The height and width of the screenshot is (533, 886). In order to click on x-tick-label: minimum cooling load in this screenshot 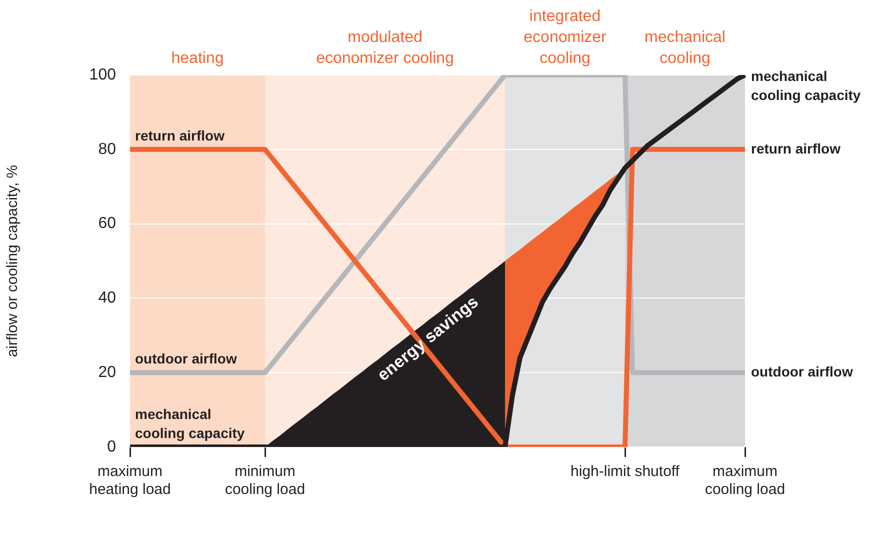, I will do `click(265, 480)`.